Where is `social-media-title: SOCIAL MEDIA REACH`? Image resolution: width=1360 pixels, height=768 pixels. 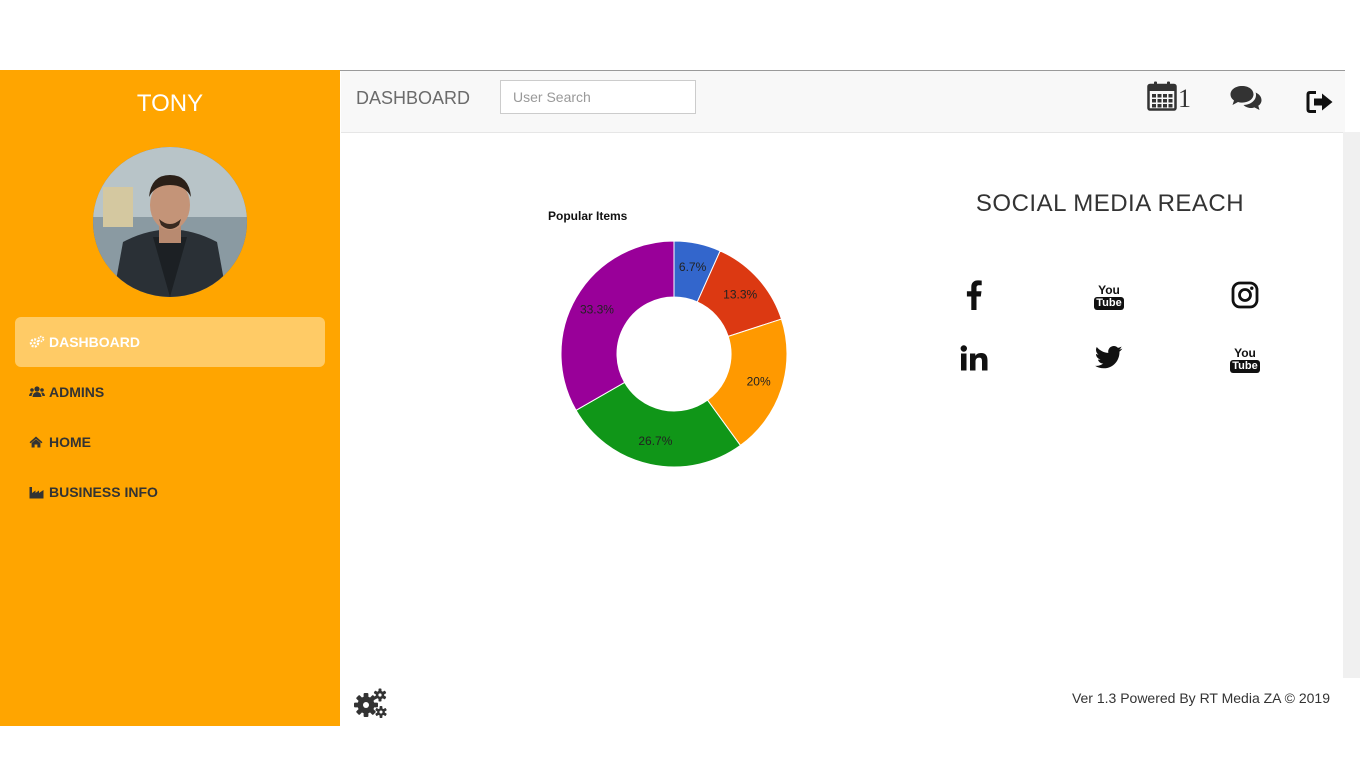 social-media-title: SOCIAL MEDIA REACH is located at coordinates (1110, 203).